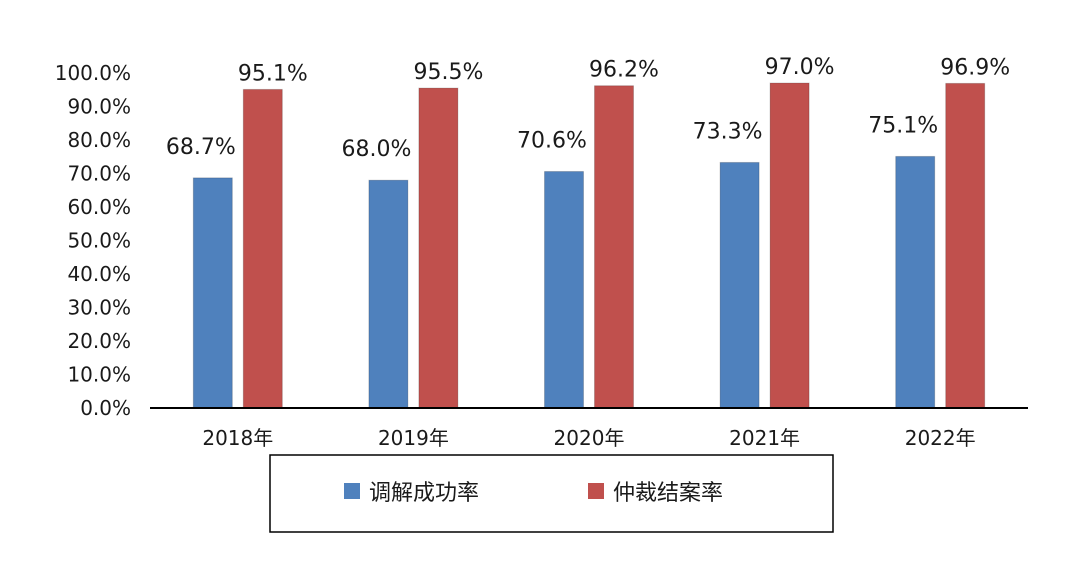  I want to click on y-tick-label: 0.0%, so click(105, 408).